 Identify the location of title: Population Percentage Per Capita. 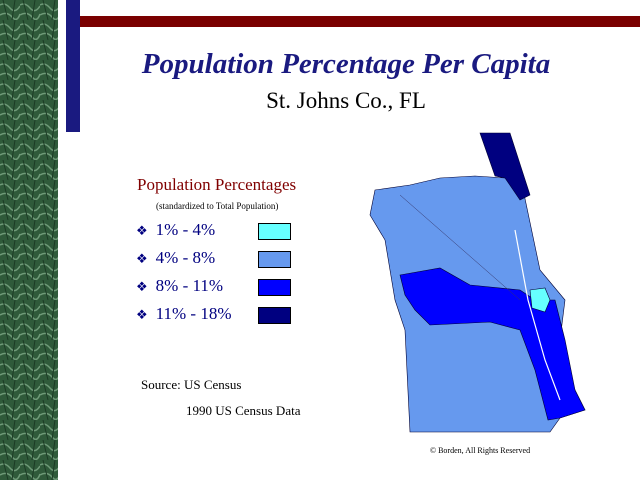
(346, 64).